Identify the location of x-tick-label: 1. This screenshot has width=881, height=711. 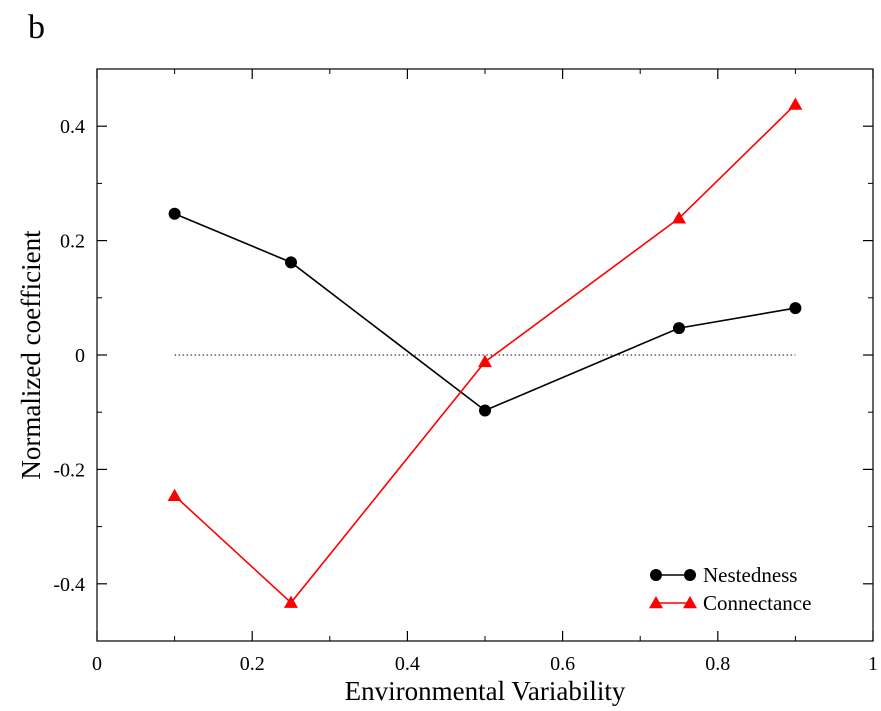
(873, 664).